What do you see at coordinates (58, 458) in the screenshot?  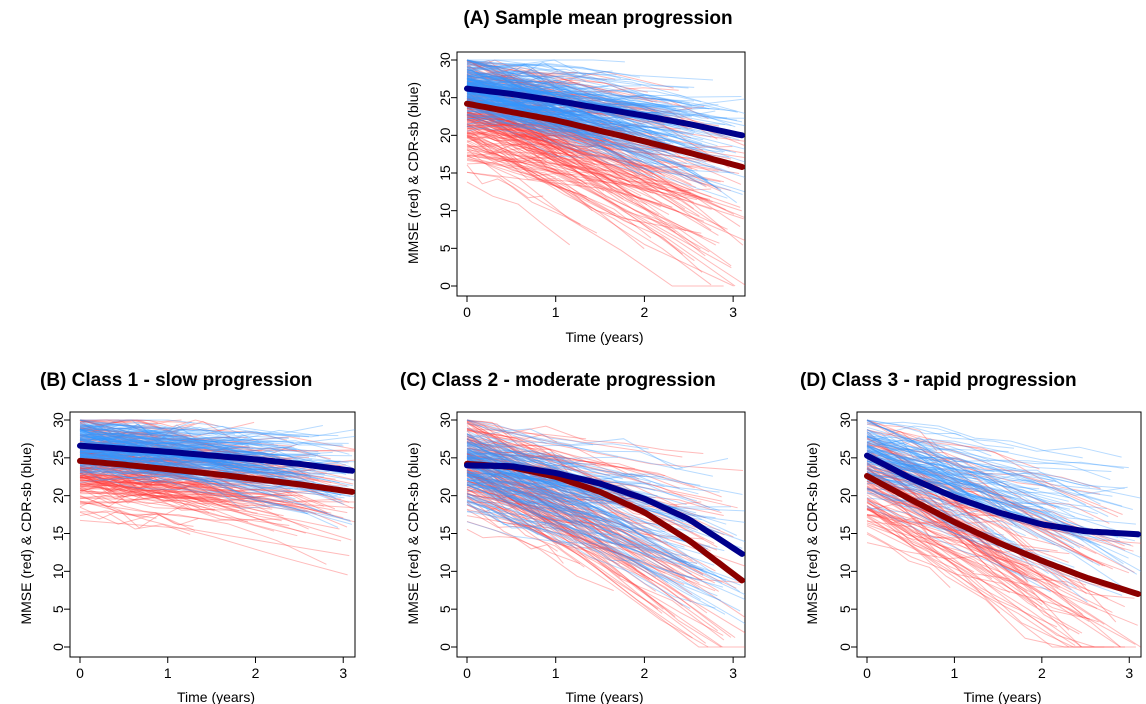 I see `y-tick-label: 25` at bounding box center [58, 458].